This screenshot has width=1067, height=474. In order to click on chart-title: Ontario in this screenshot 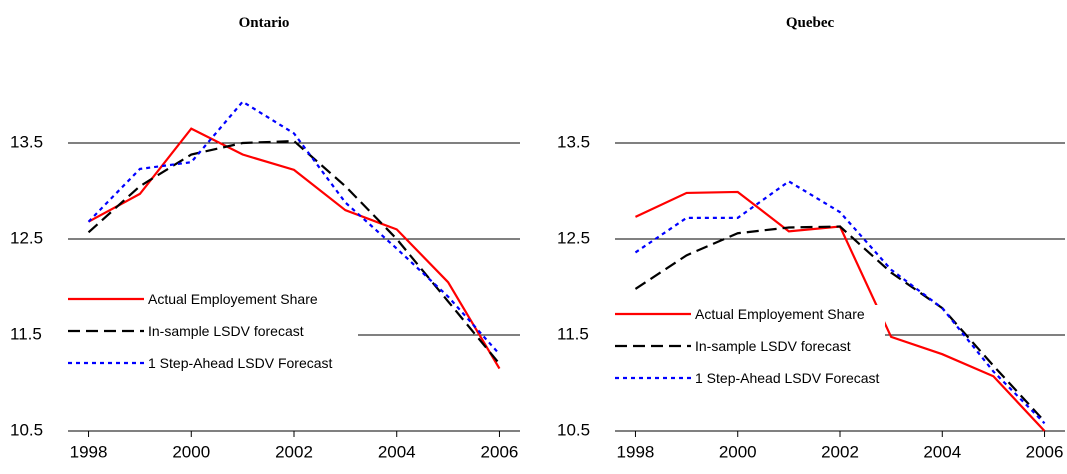, I will do `click(264, 23)`.